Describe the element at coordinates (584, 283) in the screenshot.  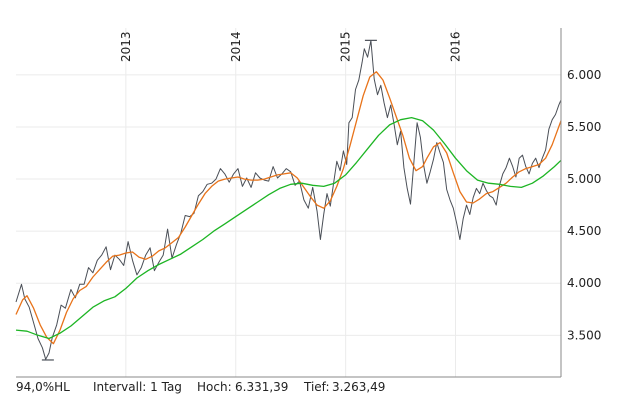
I see `y-tick-label: 4.000` at that location.